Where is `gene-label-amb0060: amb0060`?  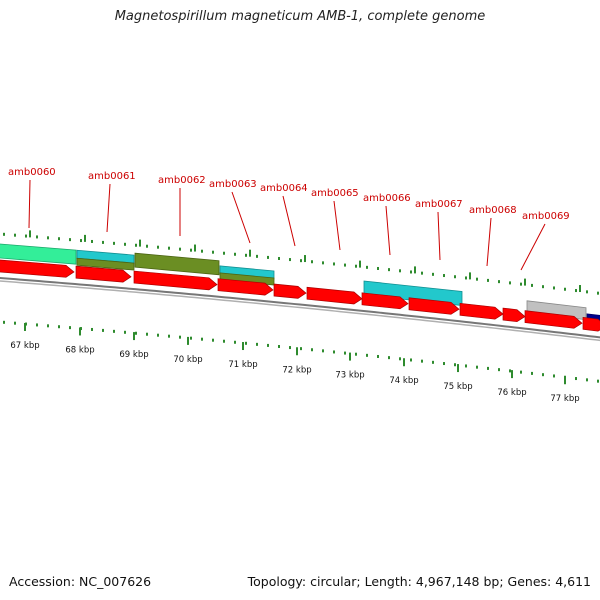
gene-label-amb0060: amb0060 is located at coordinates (32, 172).